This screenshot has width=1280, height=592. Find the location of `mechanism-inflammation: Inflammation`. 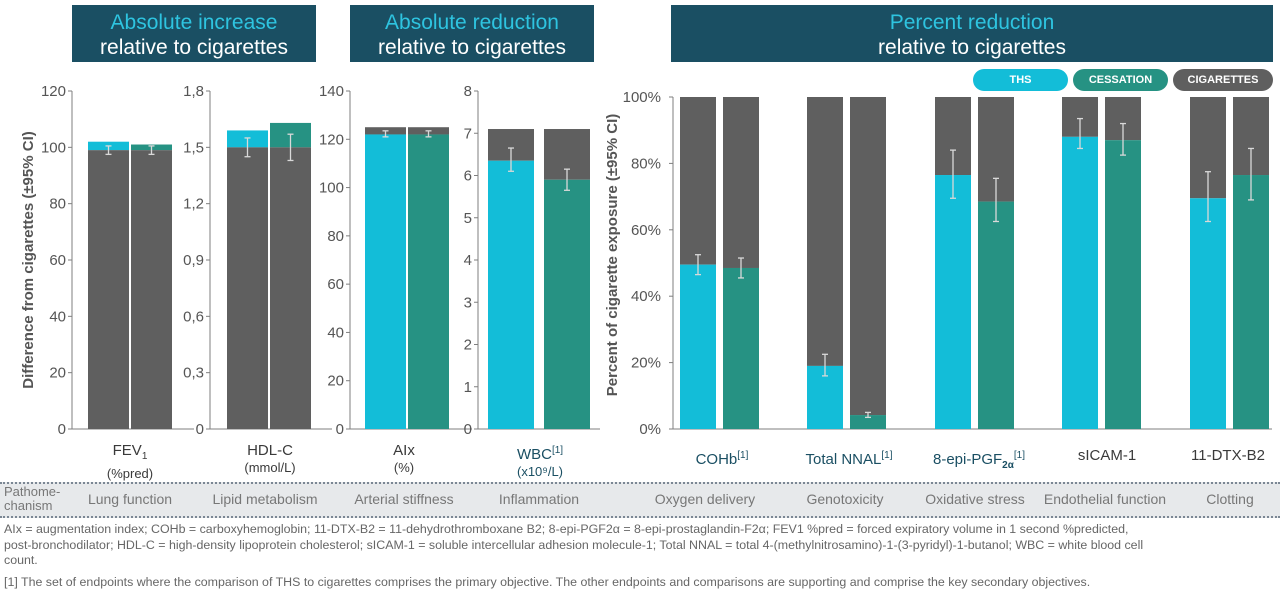

mechanism-inflammation: Inflammation is located at coordinates (539, 499).